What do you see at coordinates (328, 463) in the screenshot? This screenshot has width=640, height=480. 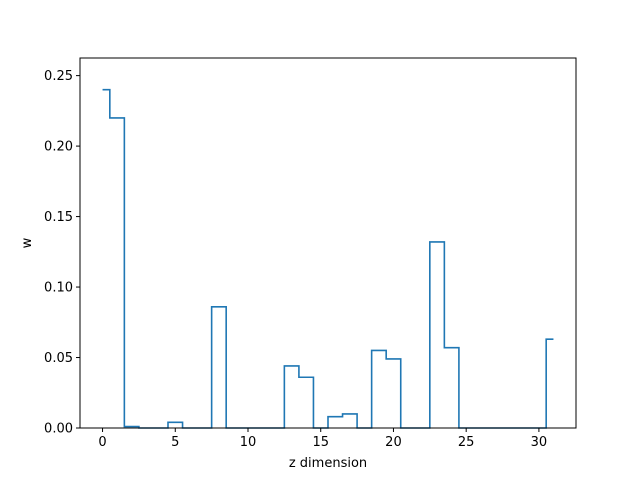 I see `x-axis-label: z dimension` at bounding box center [328, 463].